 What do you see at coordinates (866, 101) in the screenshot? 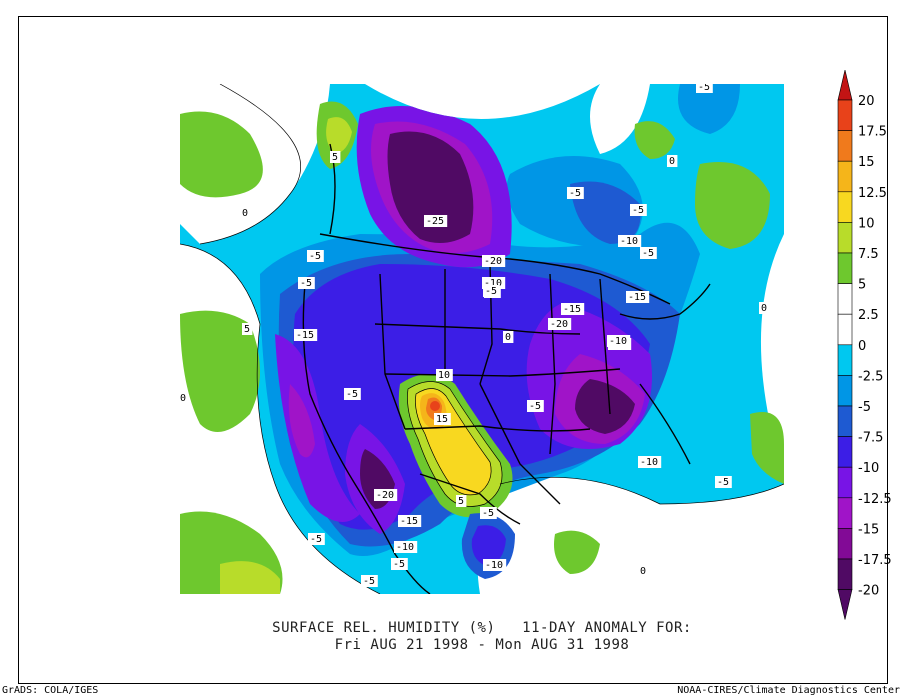
I see `colorbar-tick-label: 20` at bounding box center [866, 101].